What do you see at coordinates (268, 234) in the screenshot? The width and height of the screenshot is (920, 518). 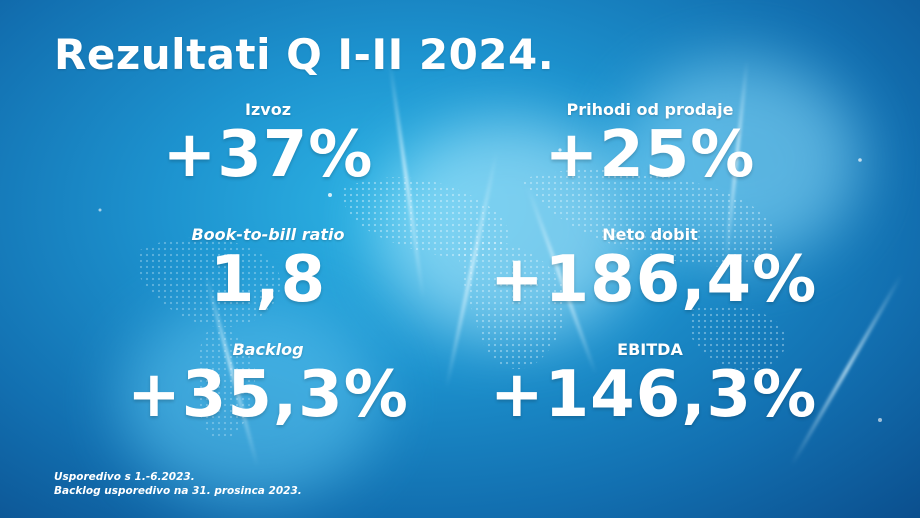 I see `metric-label: Book-to-bill ratio` at bounding box center [268, 234].